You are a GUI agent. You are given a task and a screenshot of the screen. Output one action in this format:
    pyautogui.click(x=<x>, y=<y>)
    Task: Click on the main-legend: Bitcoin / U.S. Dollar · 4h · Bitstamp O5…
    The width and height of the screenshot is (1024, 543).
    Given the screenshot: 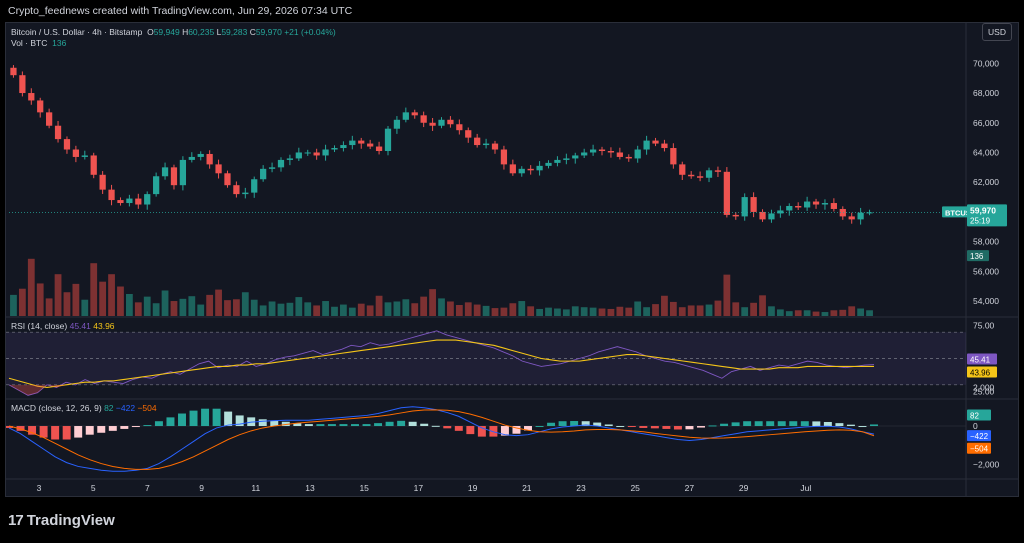 What is the action you would take?
    pyautogui.click(x=173, y=32)
    